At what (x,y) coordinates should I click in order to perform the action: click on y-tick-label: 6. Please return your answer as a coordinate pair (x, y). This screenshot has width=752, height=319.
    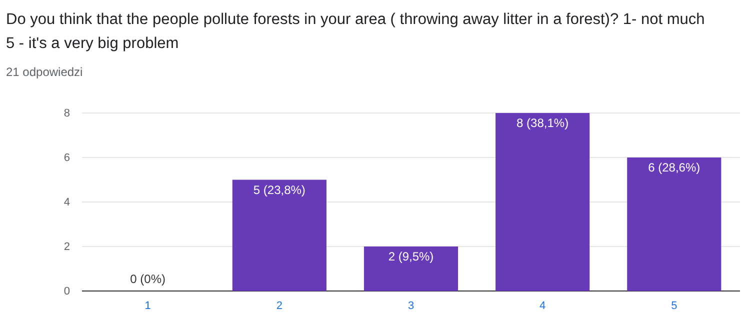
    Looking at the image, I should click on (67, 158).